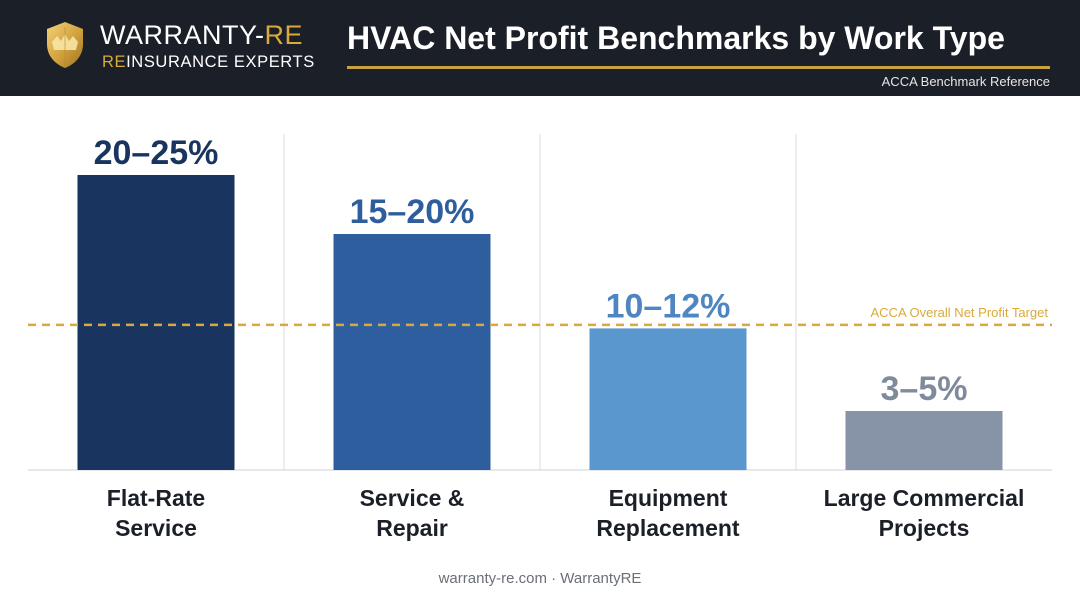 This screenshot has height=603, width=1080. I want to click on logo-wordmark: WARRANTY-RE, so click(201, 35).